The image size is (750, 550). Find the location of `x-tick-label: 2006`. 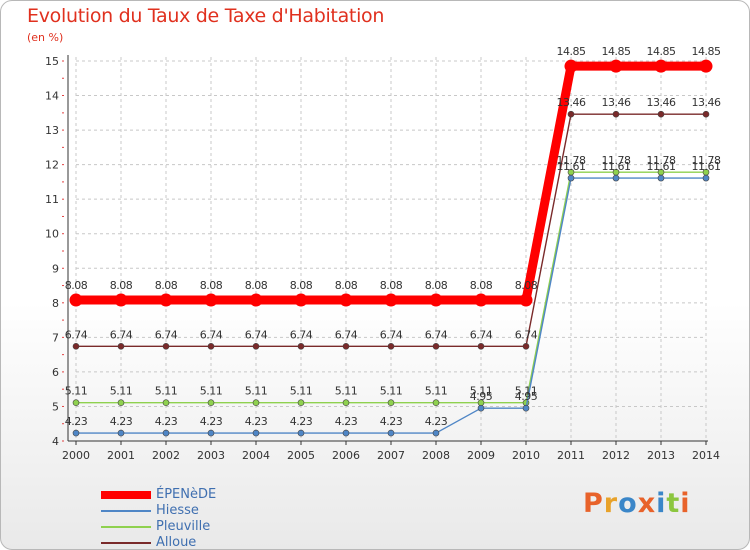

x-tick-label: 2006 is located at coordinates (346, 455).